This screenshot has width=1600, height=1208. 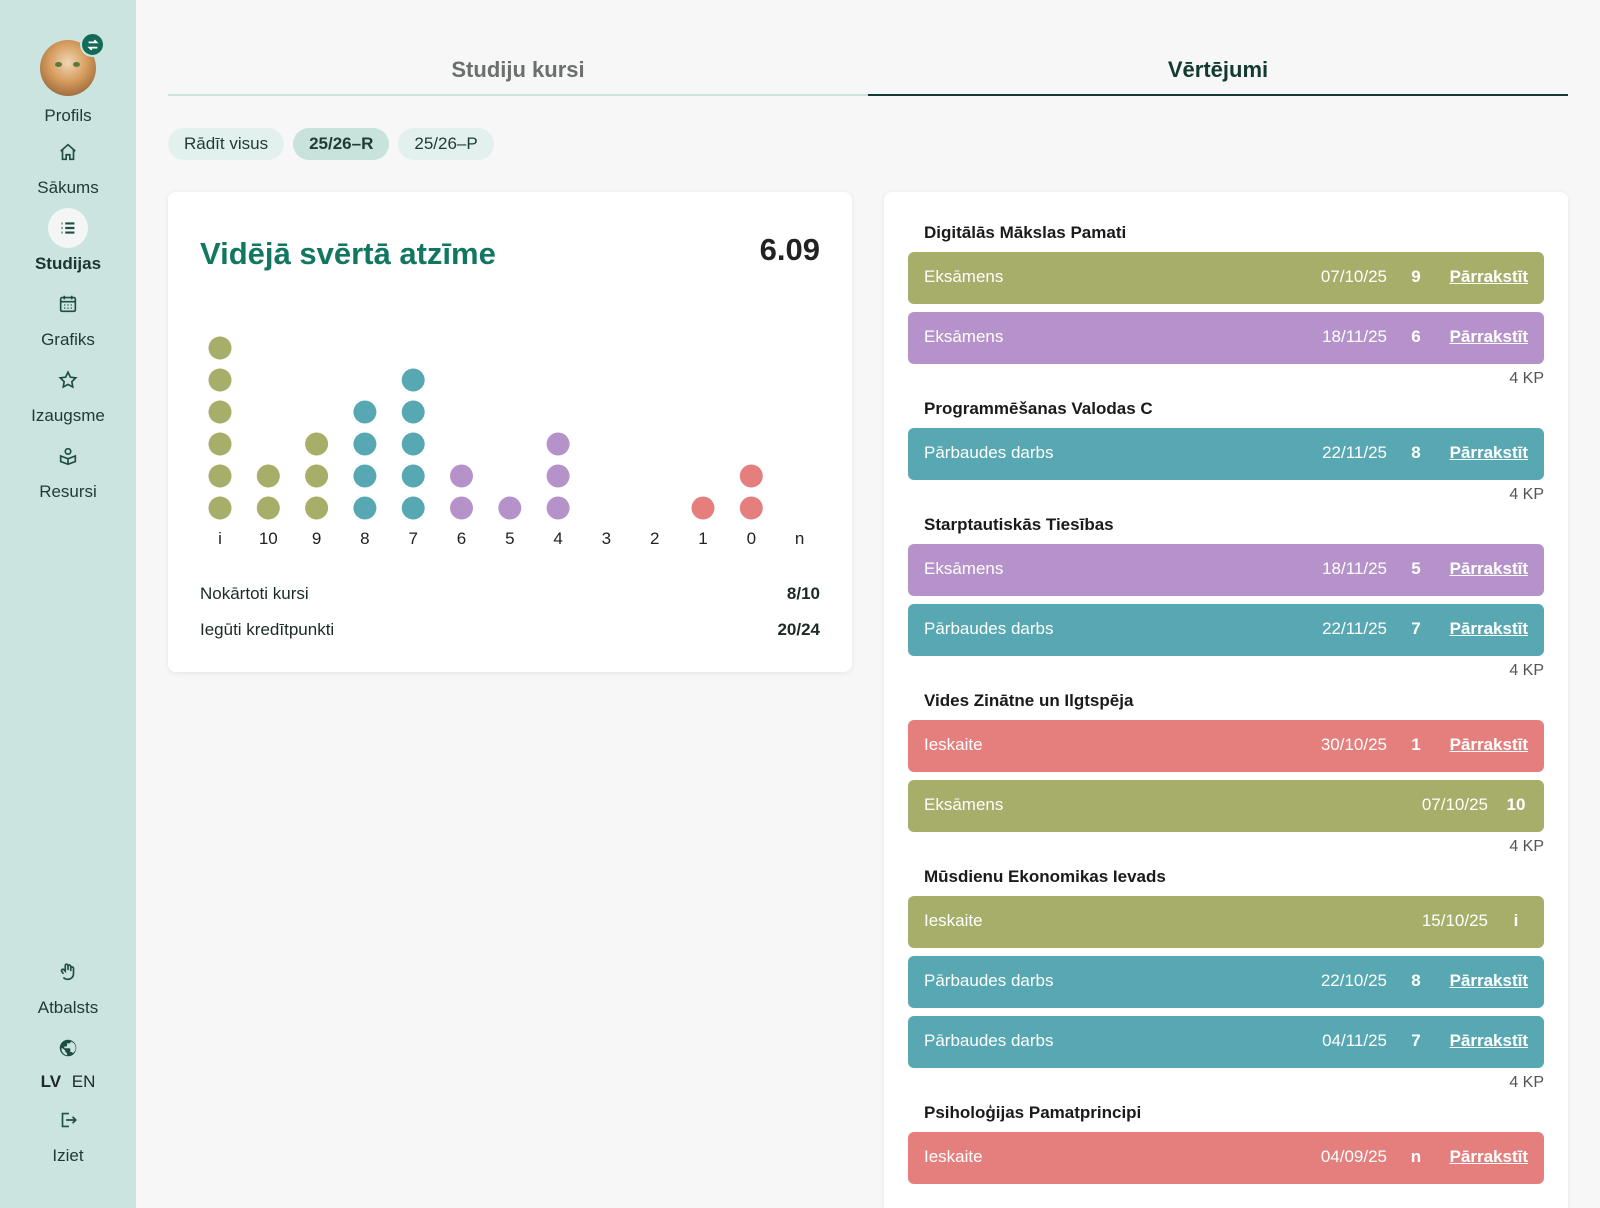 What do you see at coordinates (1416, 628) in the screenshot?
I see `grade-mark: 7` at bounding box center [1416, 628].